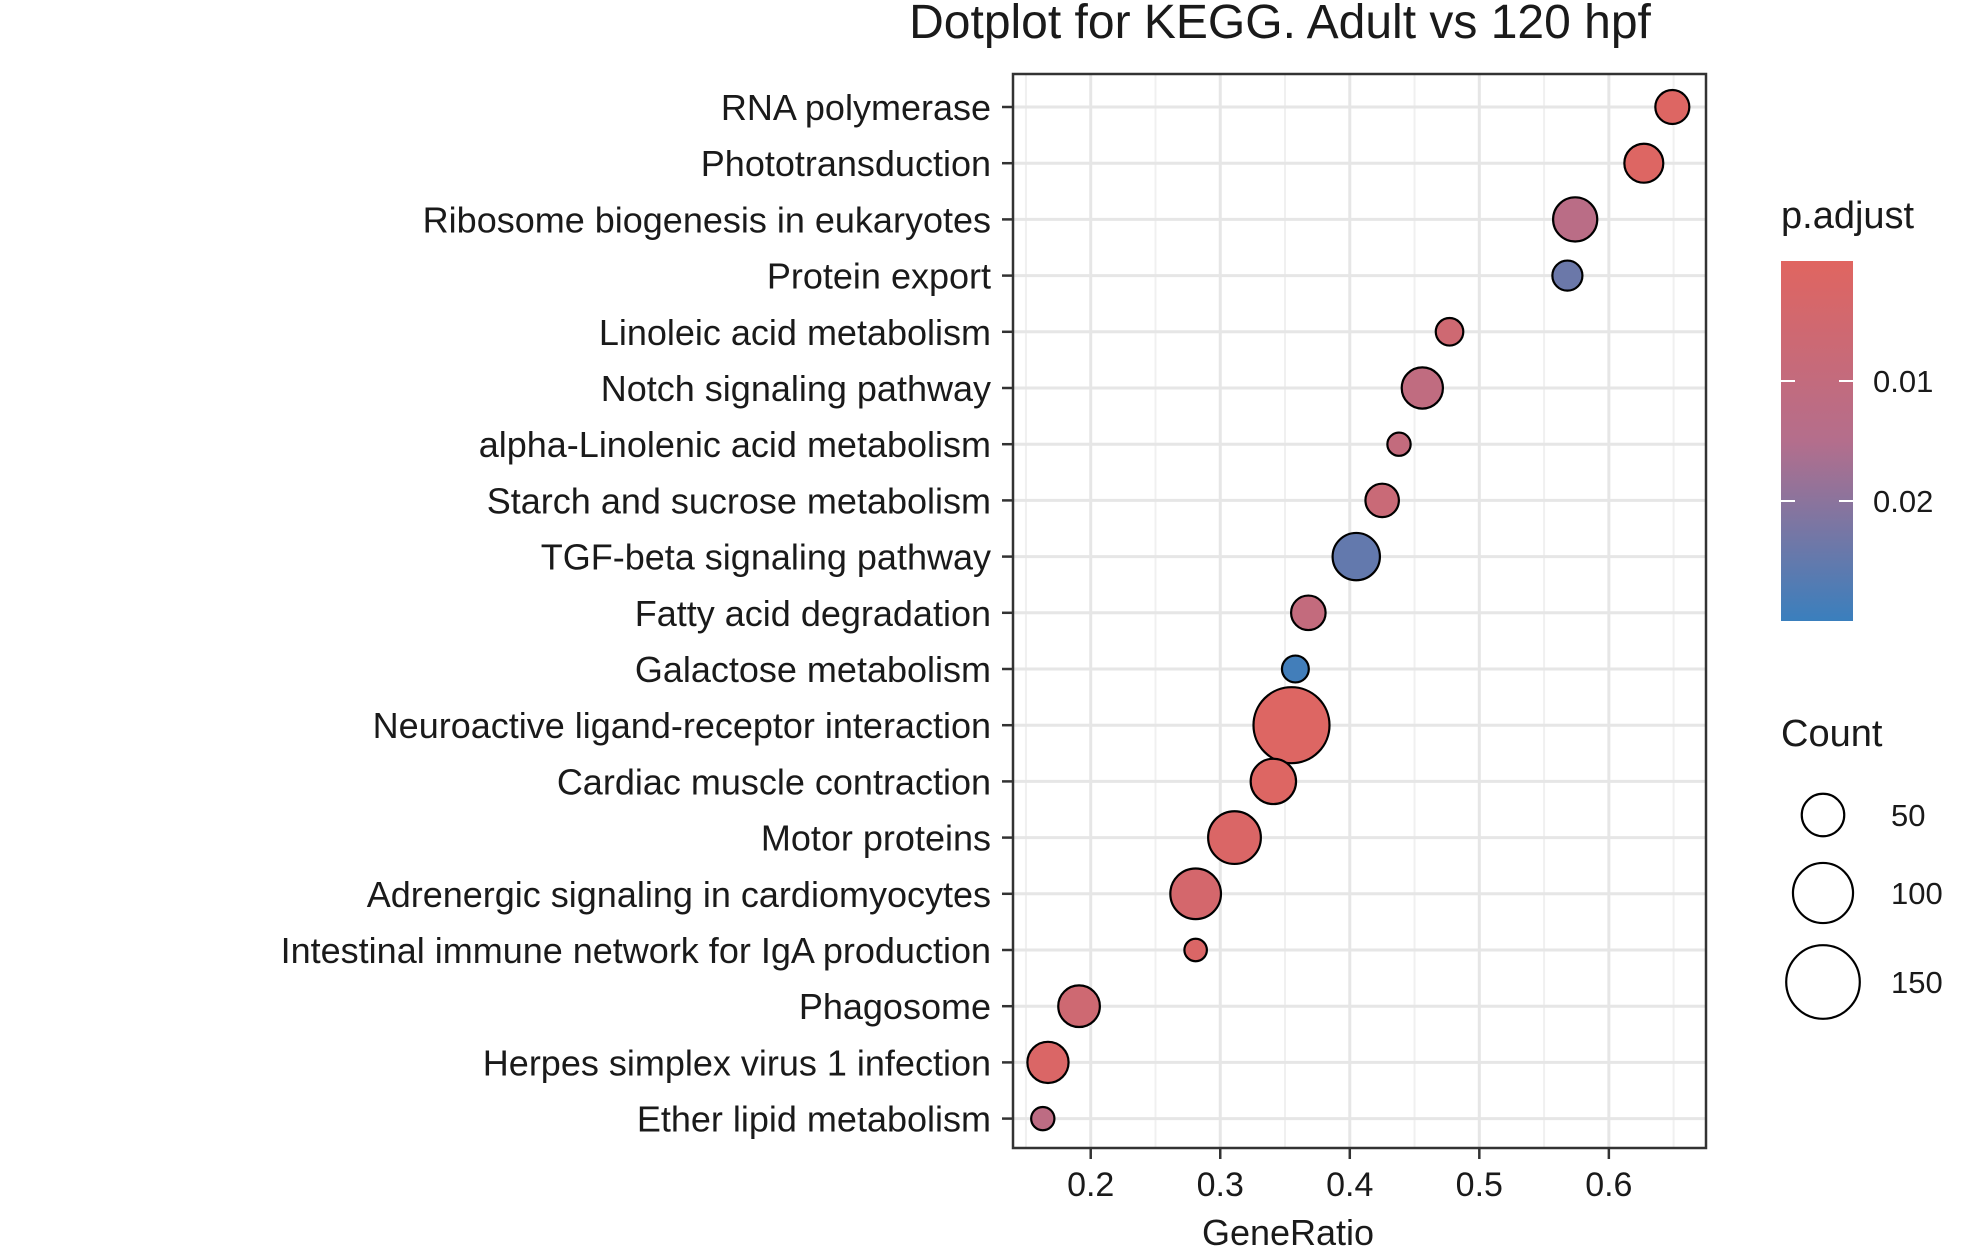  Describe the element at coordinates (1349, 1185) in the screenshot. I see `x-tick-label: 0.4` at that location.